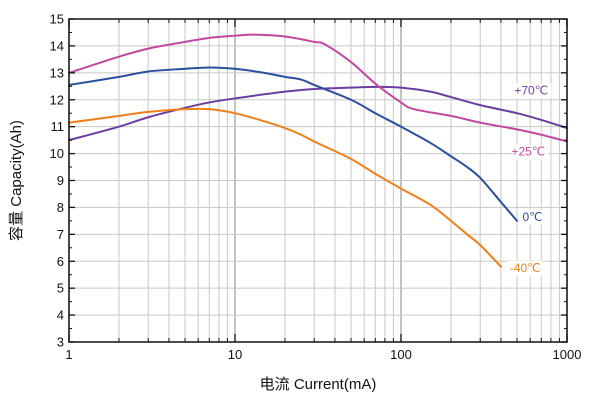  Describe the element at coordinates (57, 99) in the screenshot. I see `y-tick-label: 12` at that location.